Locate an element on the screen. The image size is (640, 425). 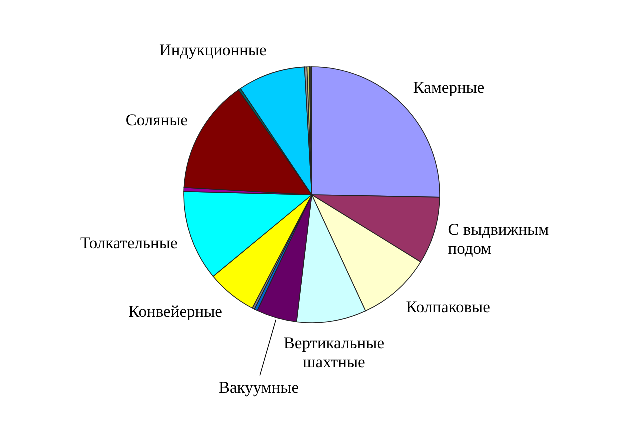
slice-label: Камерные is located at coordinates (449, 88).